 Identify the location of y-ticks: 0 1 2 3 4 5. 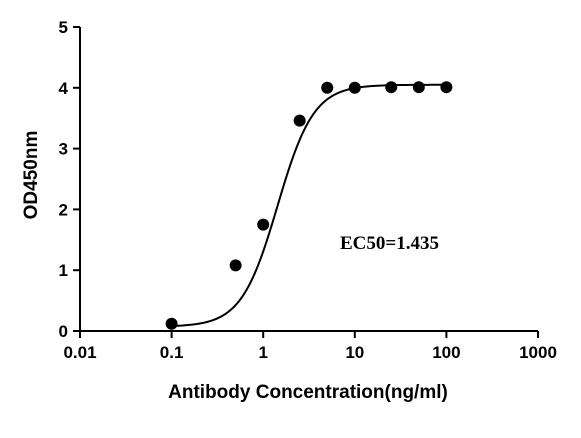
(69, 179).